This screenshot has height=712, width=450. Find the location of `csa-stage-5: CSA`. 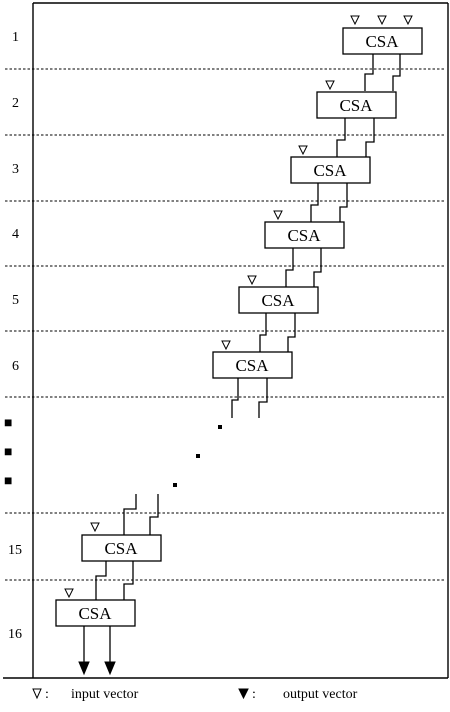

csa-stage-5: CSA is located at coordinates (278, 294).